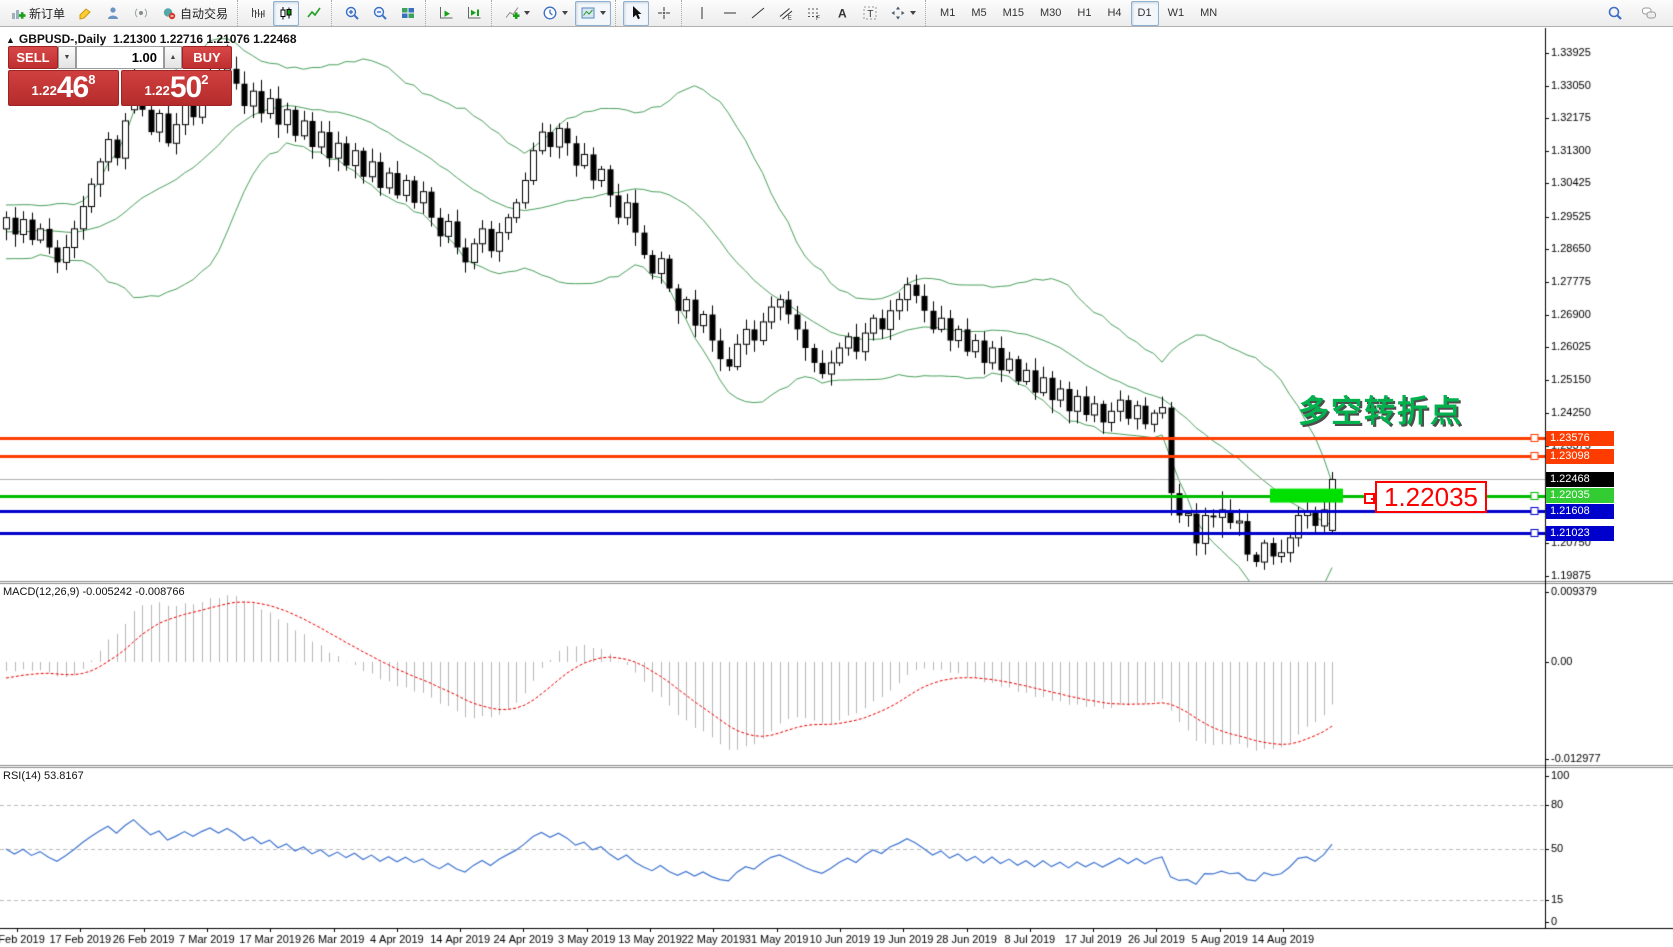 The width and height of the screenshot is (1673, 947). I want to click on macd-name: MACD(12,26,9), so click(41, 592).